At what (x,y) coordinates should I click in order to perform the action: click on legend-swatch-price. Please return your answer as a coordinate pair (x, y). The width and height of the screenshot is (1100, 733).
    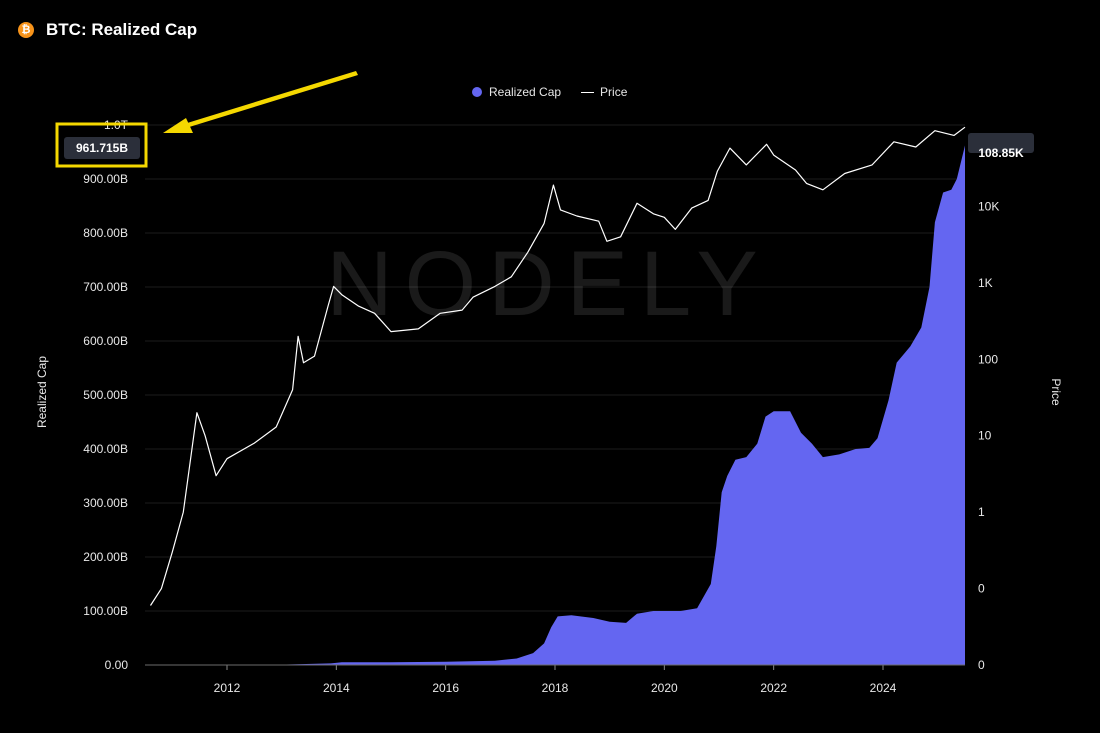
    Looking at the image, I should click on (588, 92).